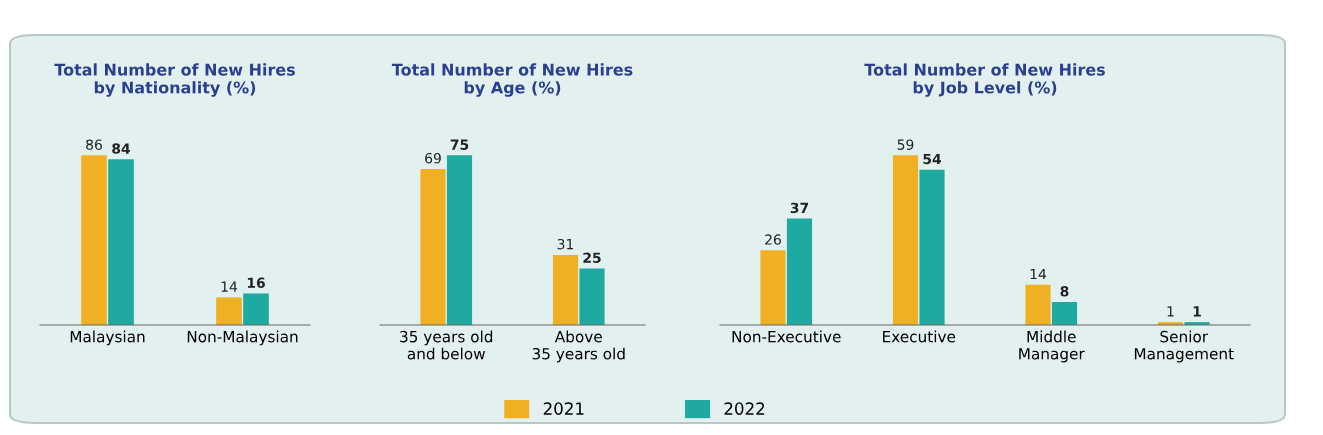 This screenshot has height=435, width=1323. I want to click on data-label: 75, so click(459, 144).